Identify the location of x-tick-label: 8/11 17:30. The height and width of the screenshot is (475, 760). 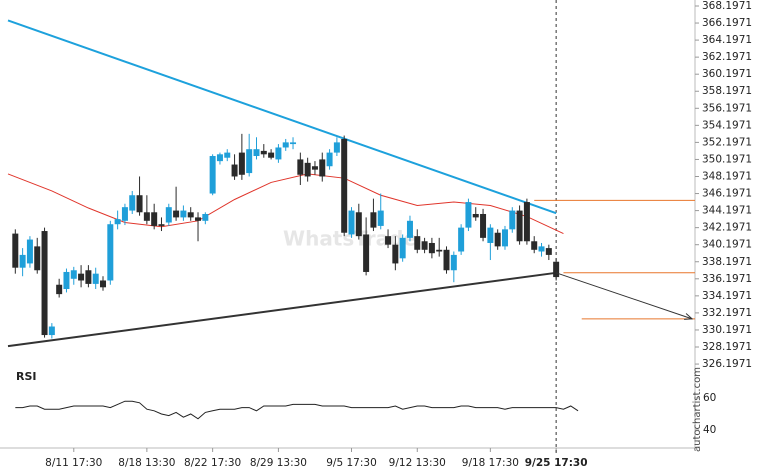
(73, 463).